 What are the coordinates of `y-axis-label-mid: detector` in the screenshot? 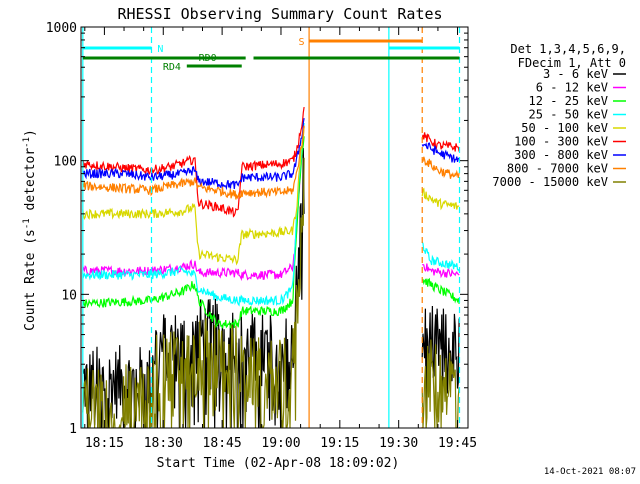 It's located at (30, 183).